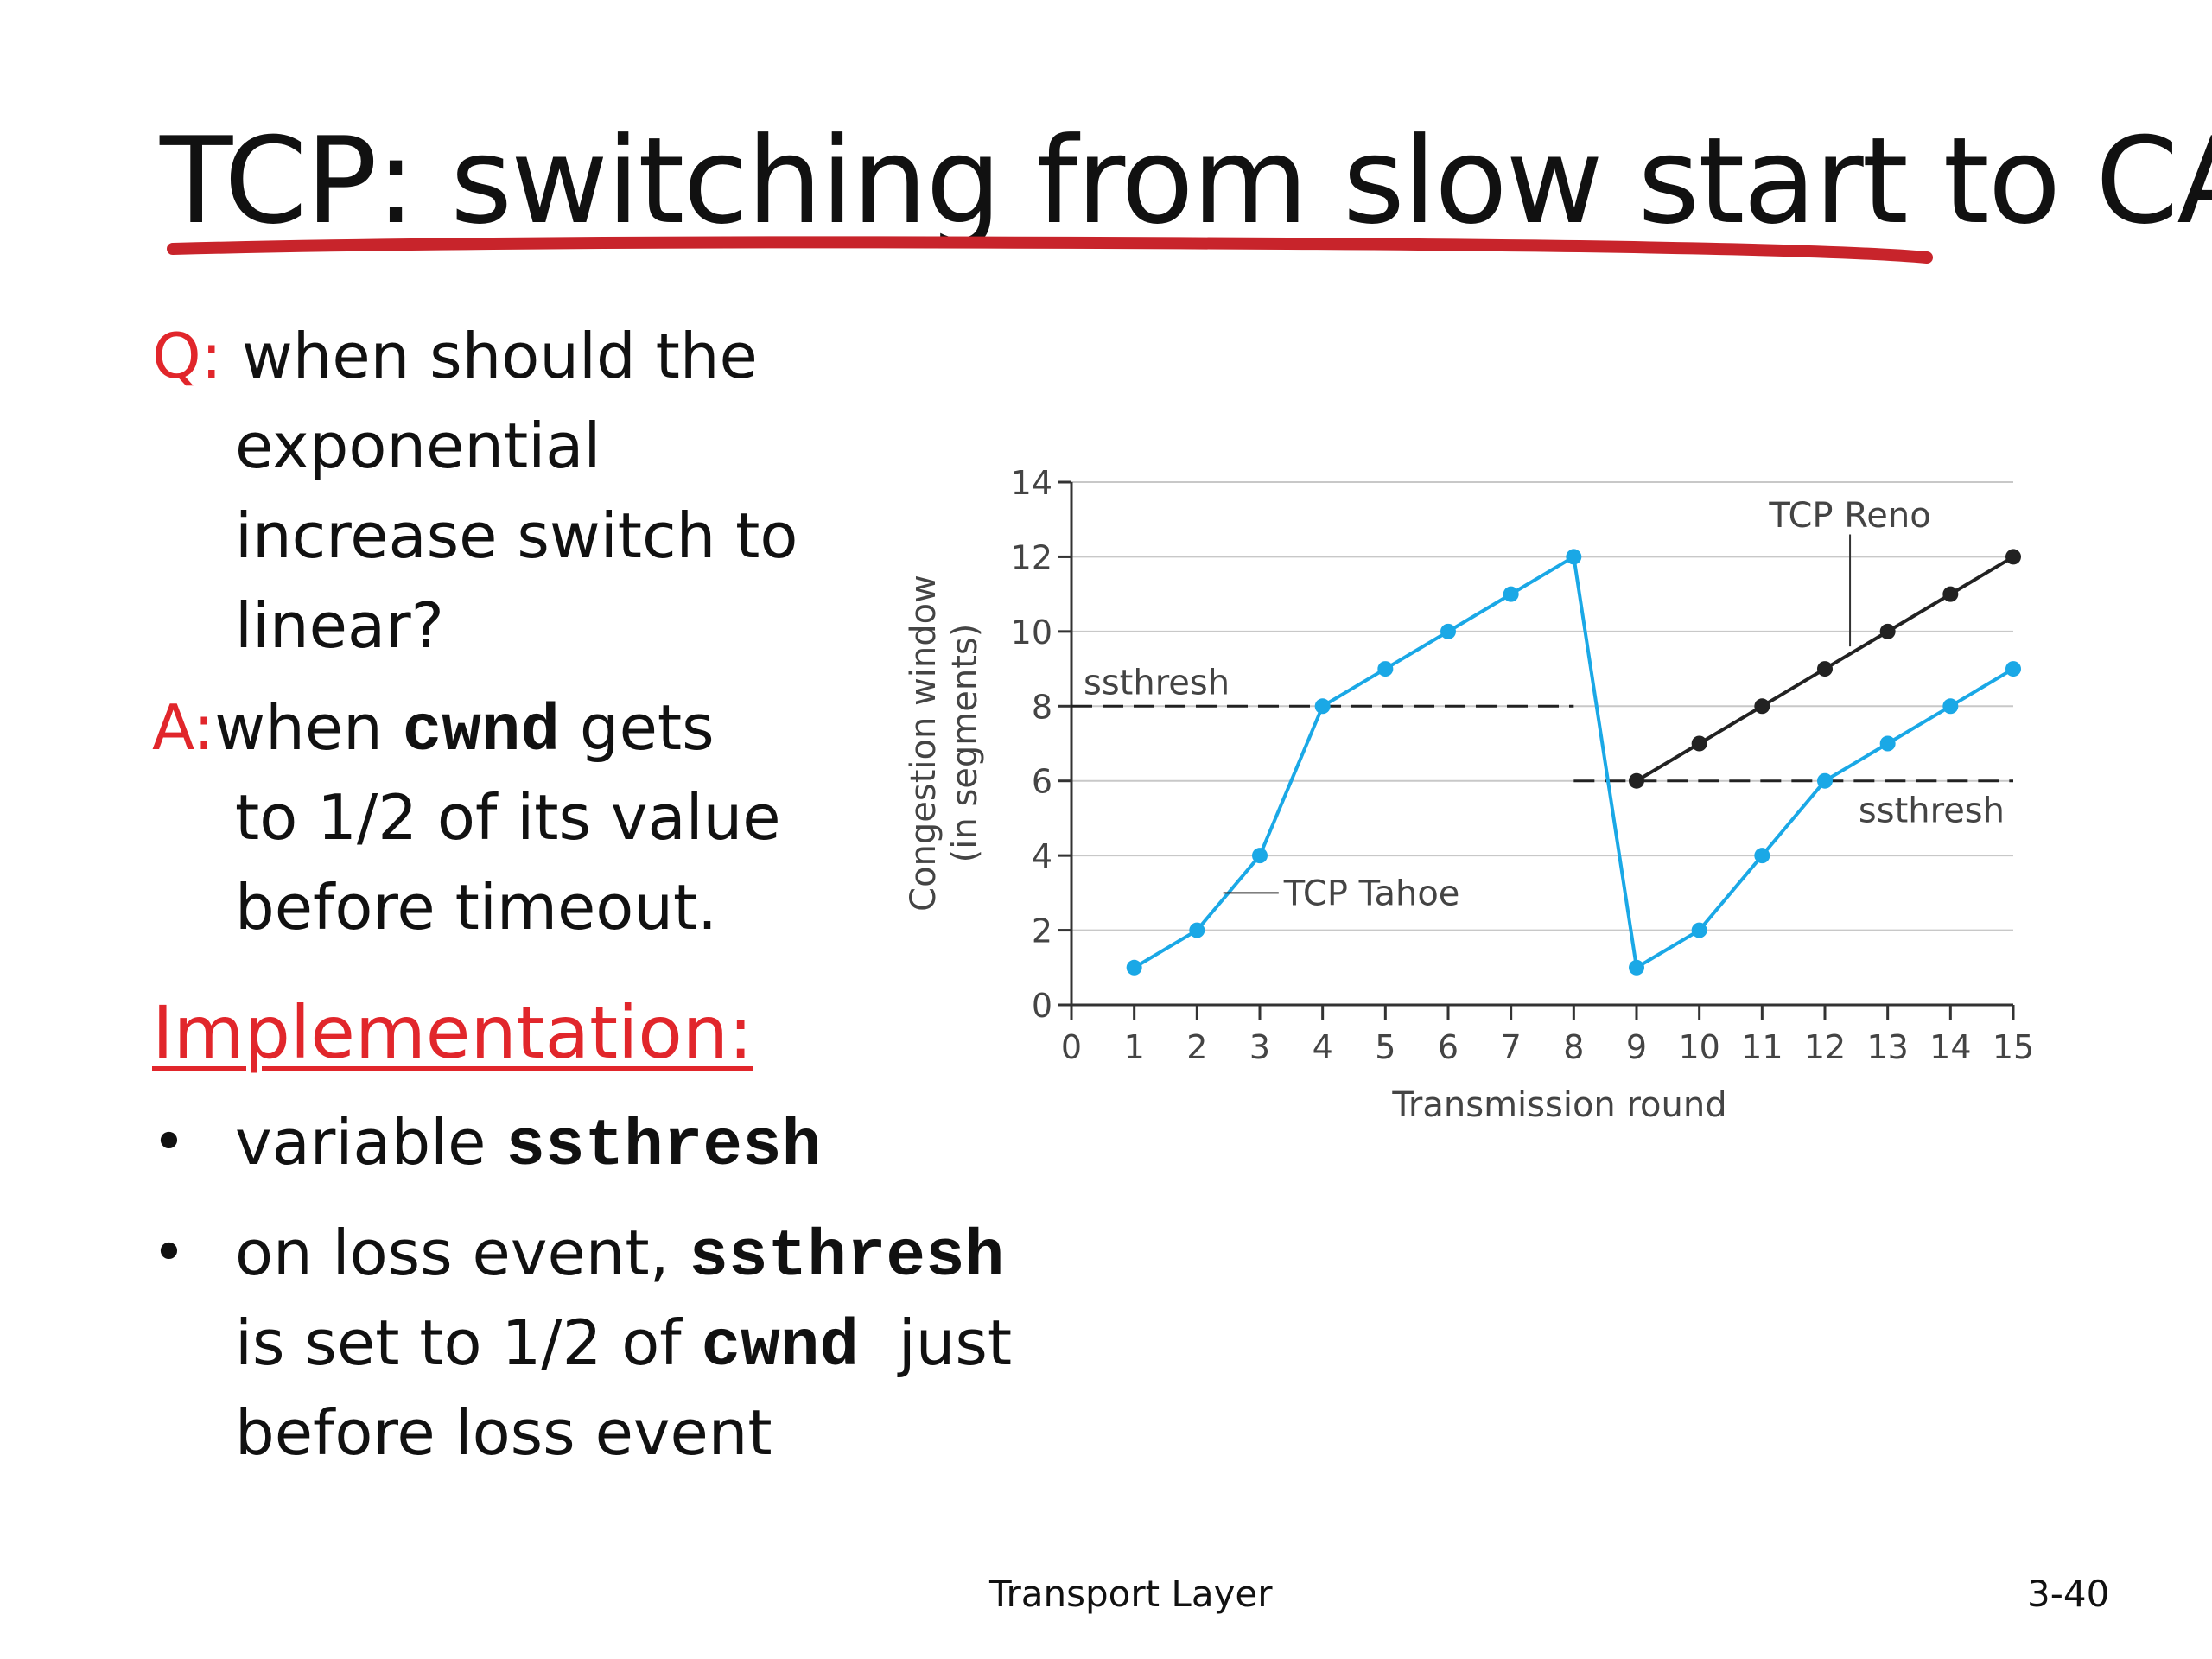  I want to click on x-tick-label-1: 1, so click(1134, 1047).